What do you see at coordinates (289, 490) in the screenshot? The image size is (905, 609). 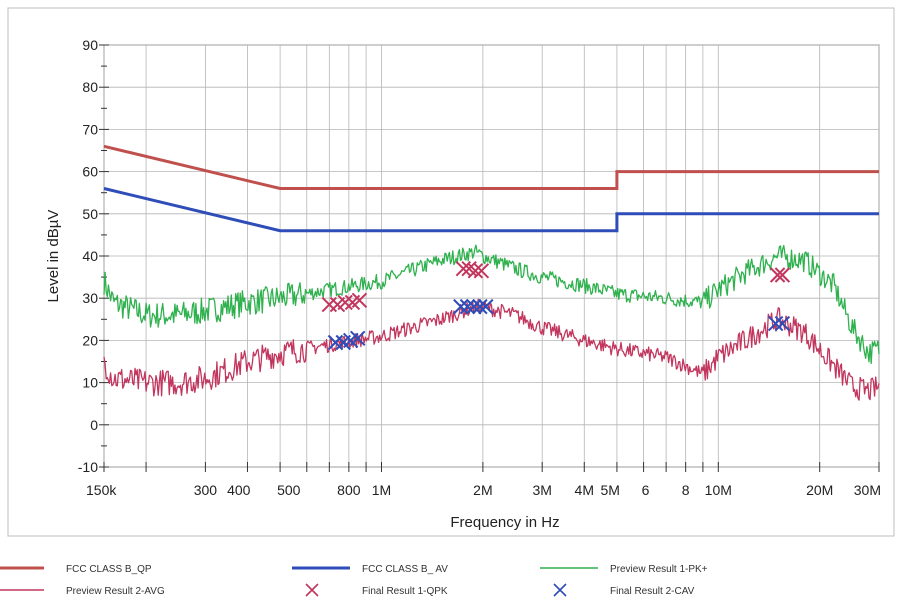 I see `x-tick-label: 500` at bounding box center [289, 490].